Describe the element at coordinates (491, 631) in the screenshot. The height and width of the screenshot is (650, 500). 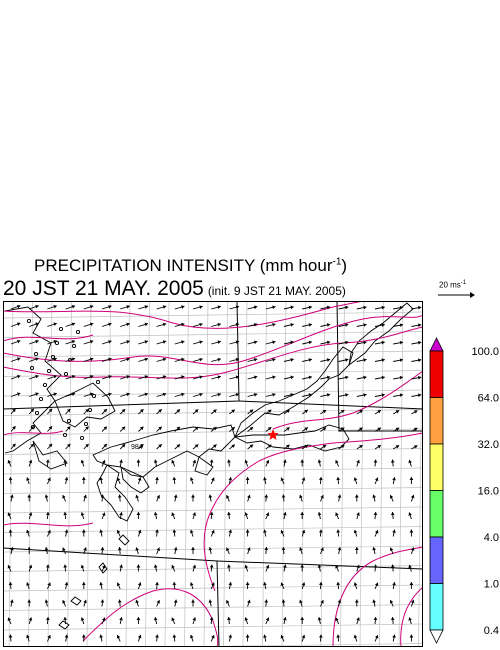
I see `legend-label: 0.4` at that location.